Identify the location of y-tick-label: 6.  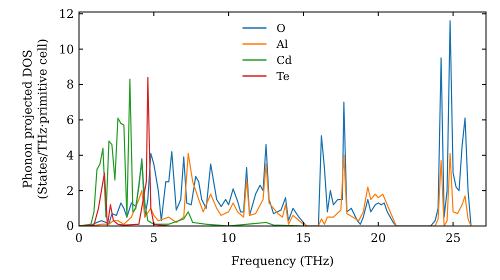
(70, 120).